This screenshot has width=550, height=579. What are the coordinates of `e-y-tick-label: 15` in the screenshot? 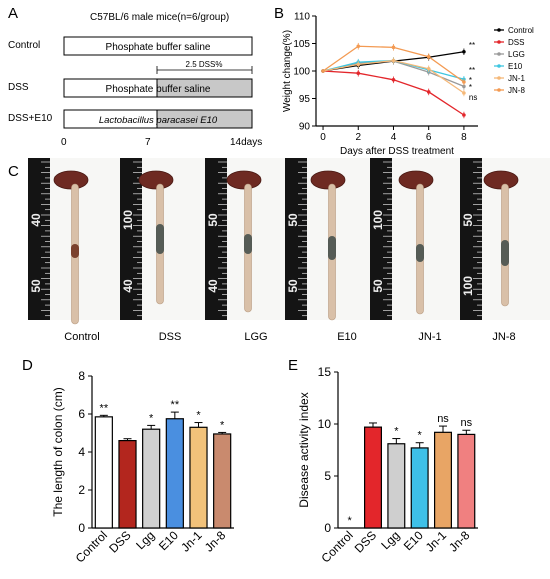 It's located at (325, 372).